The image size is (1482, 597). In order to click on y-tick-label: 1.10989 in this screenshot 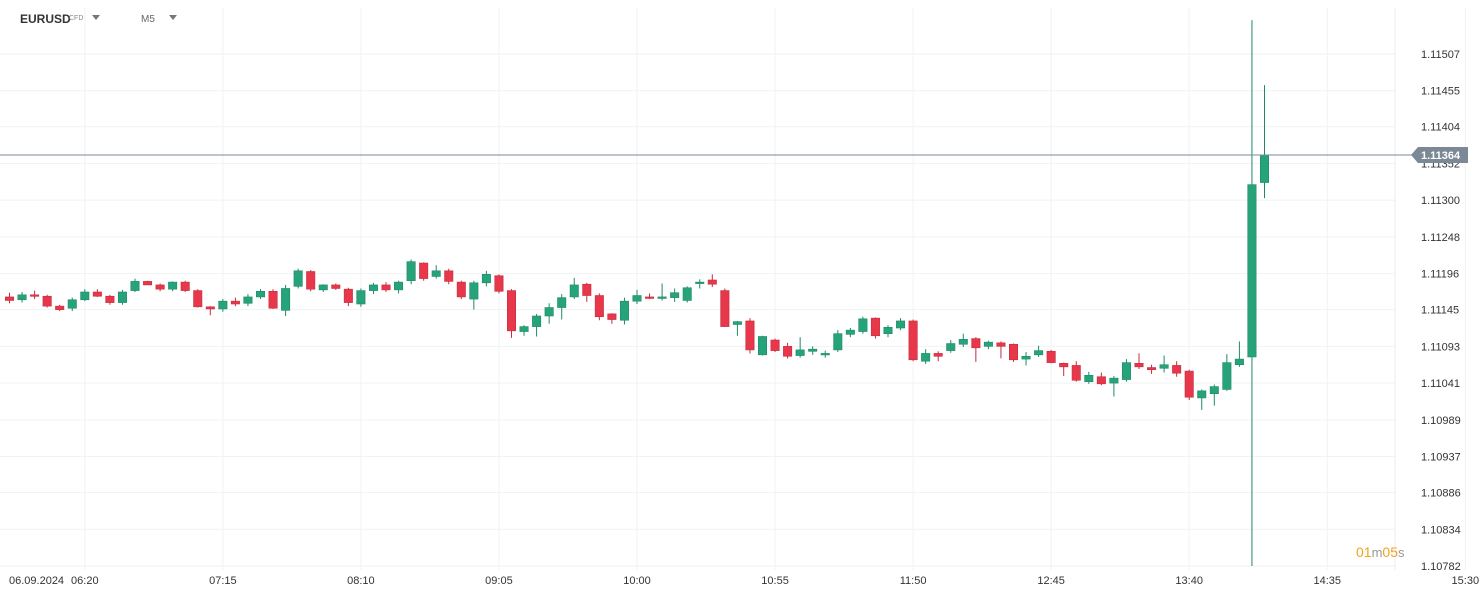, I will do `click(1441, 421)`.